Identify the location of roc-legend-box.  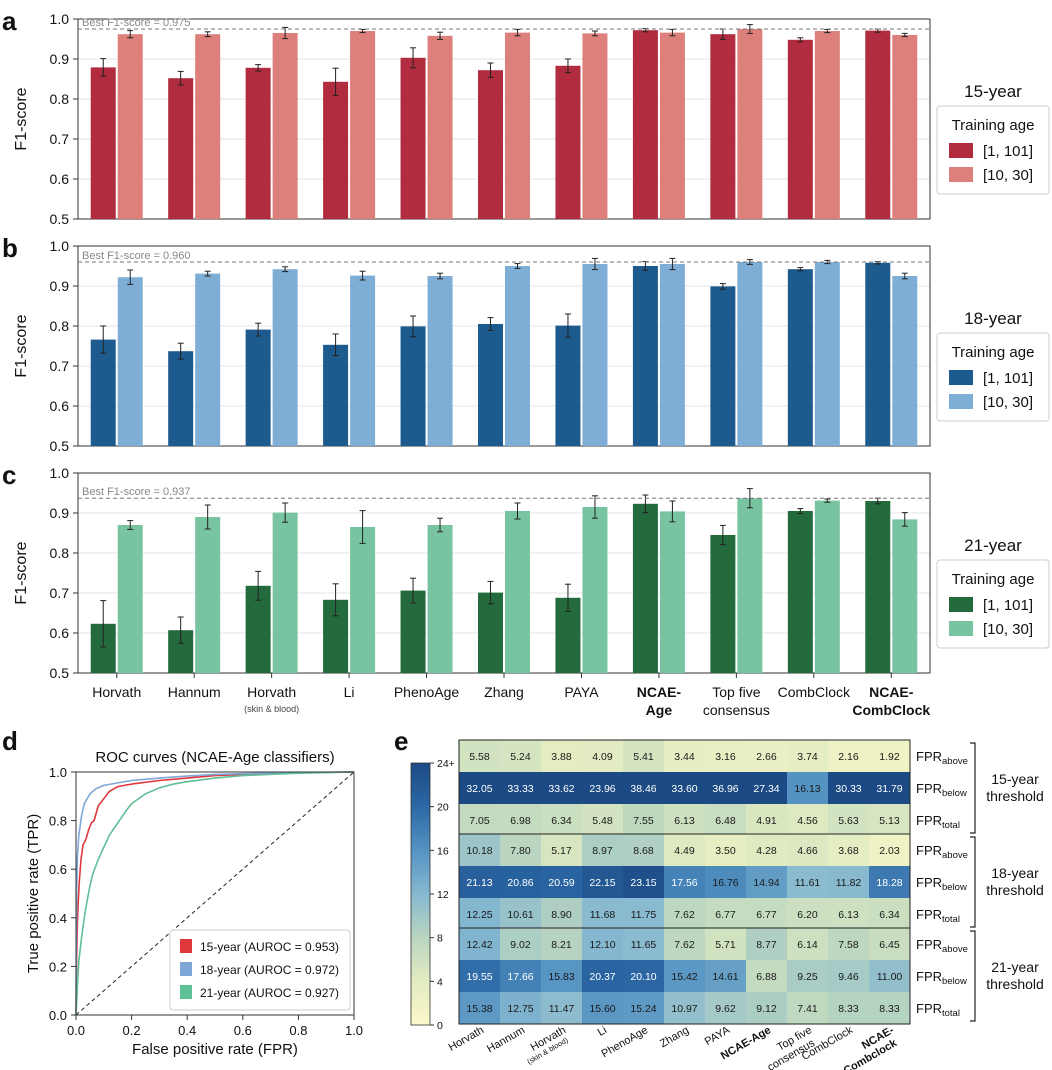
(260, 970).